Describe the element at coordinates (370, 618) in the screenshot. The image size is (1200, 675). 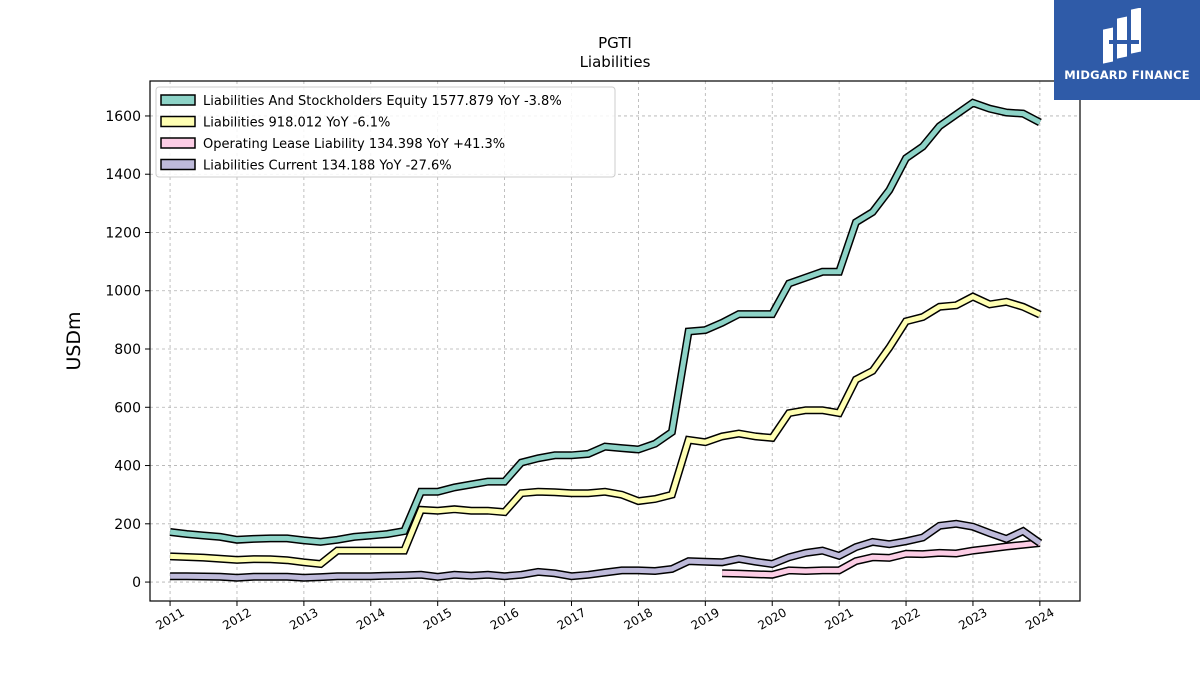
I see `x-tick-label: 2014` at that location.